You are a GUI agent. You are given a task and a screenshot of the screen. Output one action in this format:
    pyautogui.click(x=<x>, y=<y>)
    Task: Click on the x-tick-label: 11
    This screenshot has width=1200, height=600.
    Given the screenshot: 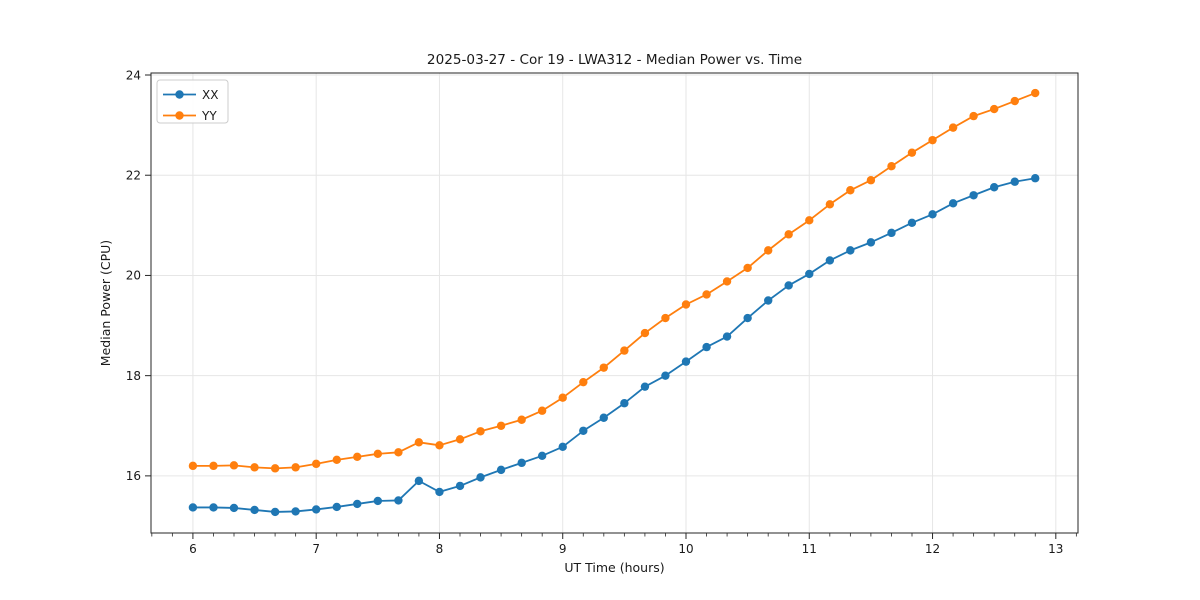 What is the action you would take?
    pyautogui.click(x=809, y=549)
    